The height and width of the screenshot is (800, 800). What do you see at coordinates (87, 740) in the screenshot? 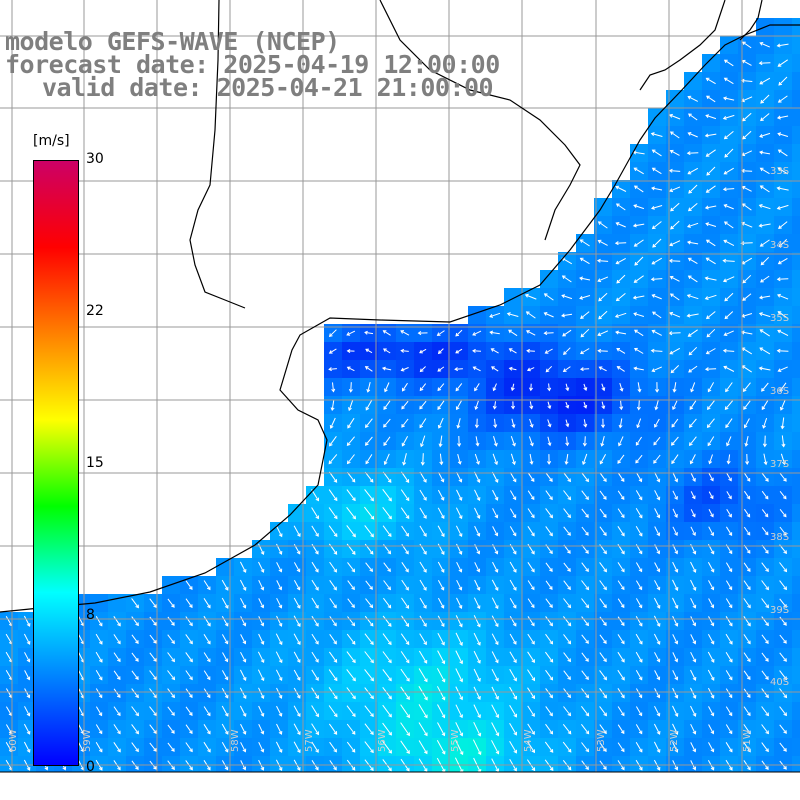
I see `lon-label-59w: 59W` at bounding box center [87, 740].